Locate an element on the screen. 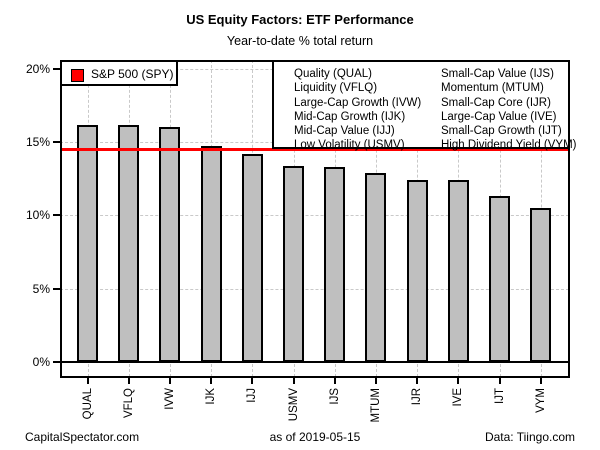 This screenshot has height=450, width=600. x-axis-label: IJR is located at coordinates (417, 397).